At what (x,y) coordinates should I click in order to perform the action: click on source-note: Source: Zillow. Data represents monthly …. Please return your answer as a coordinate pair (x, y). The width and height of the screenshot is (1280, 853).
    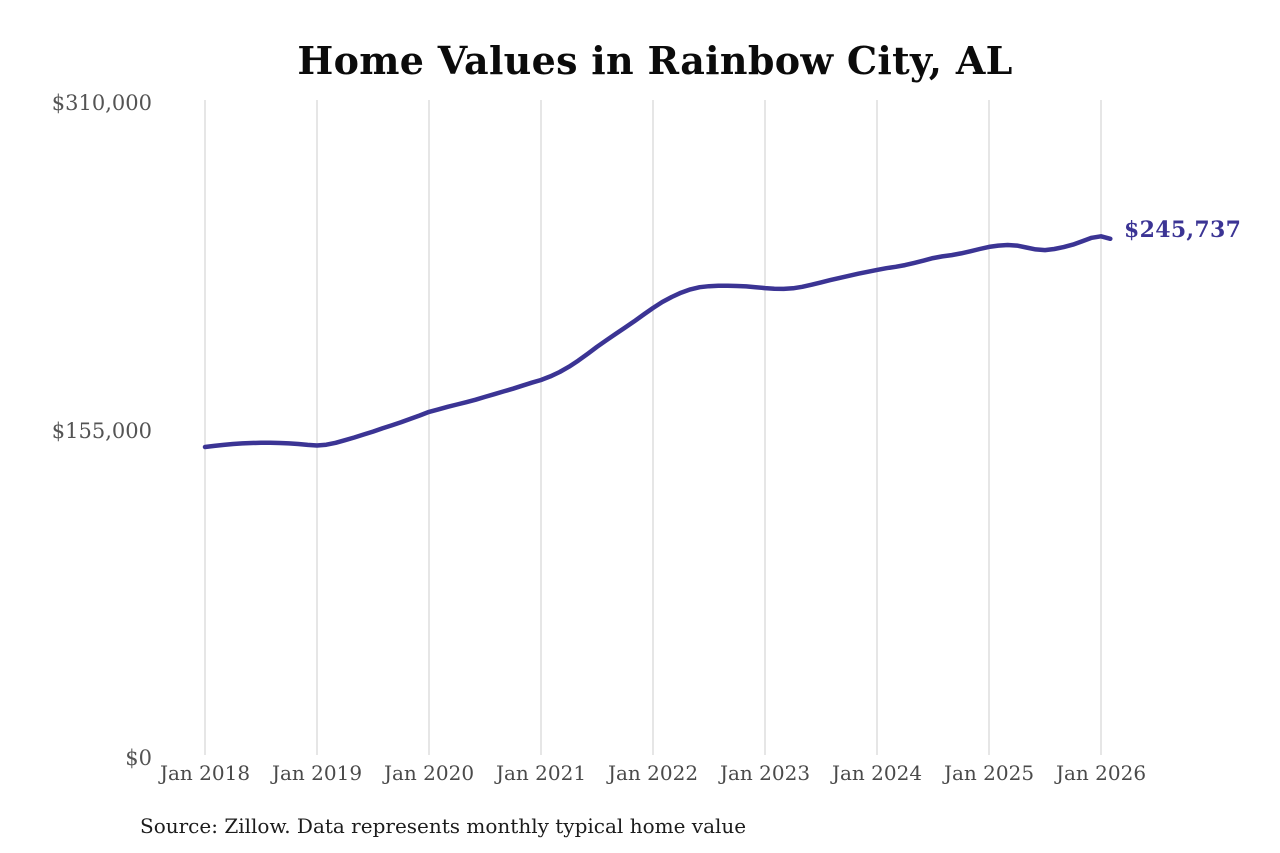
    Looking at the image, I should click on (443, 826).